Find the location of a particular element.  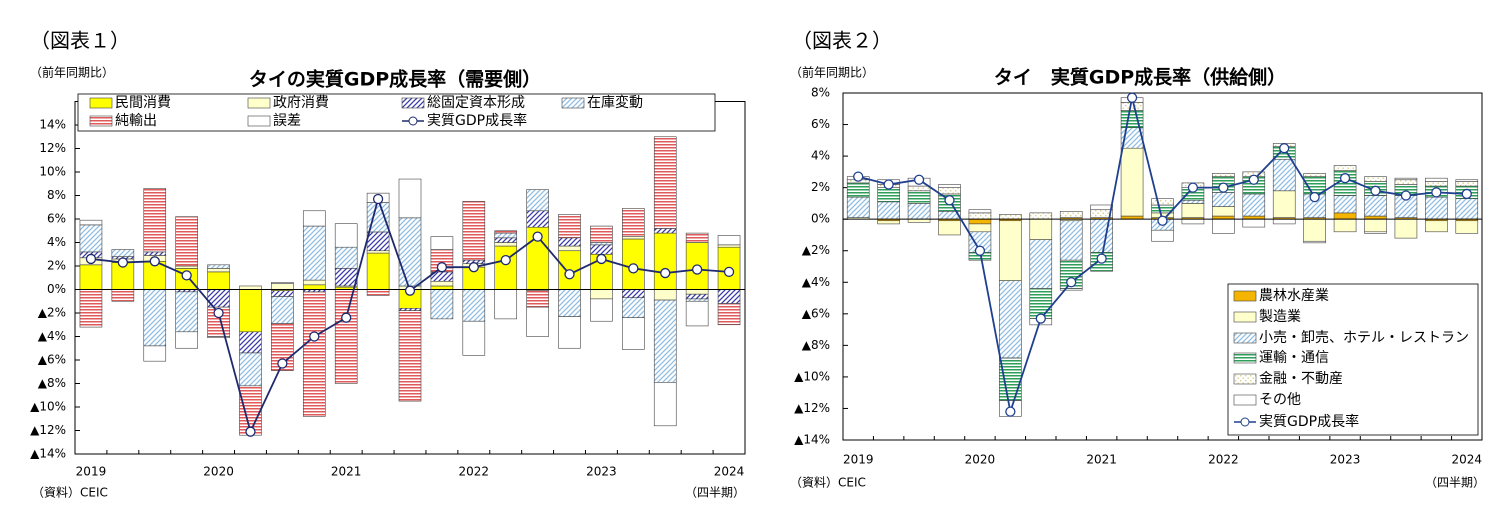

y-tick-label: 2% is located at coordinates (56, 266).